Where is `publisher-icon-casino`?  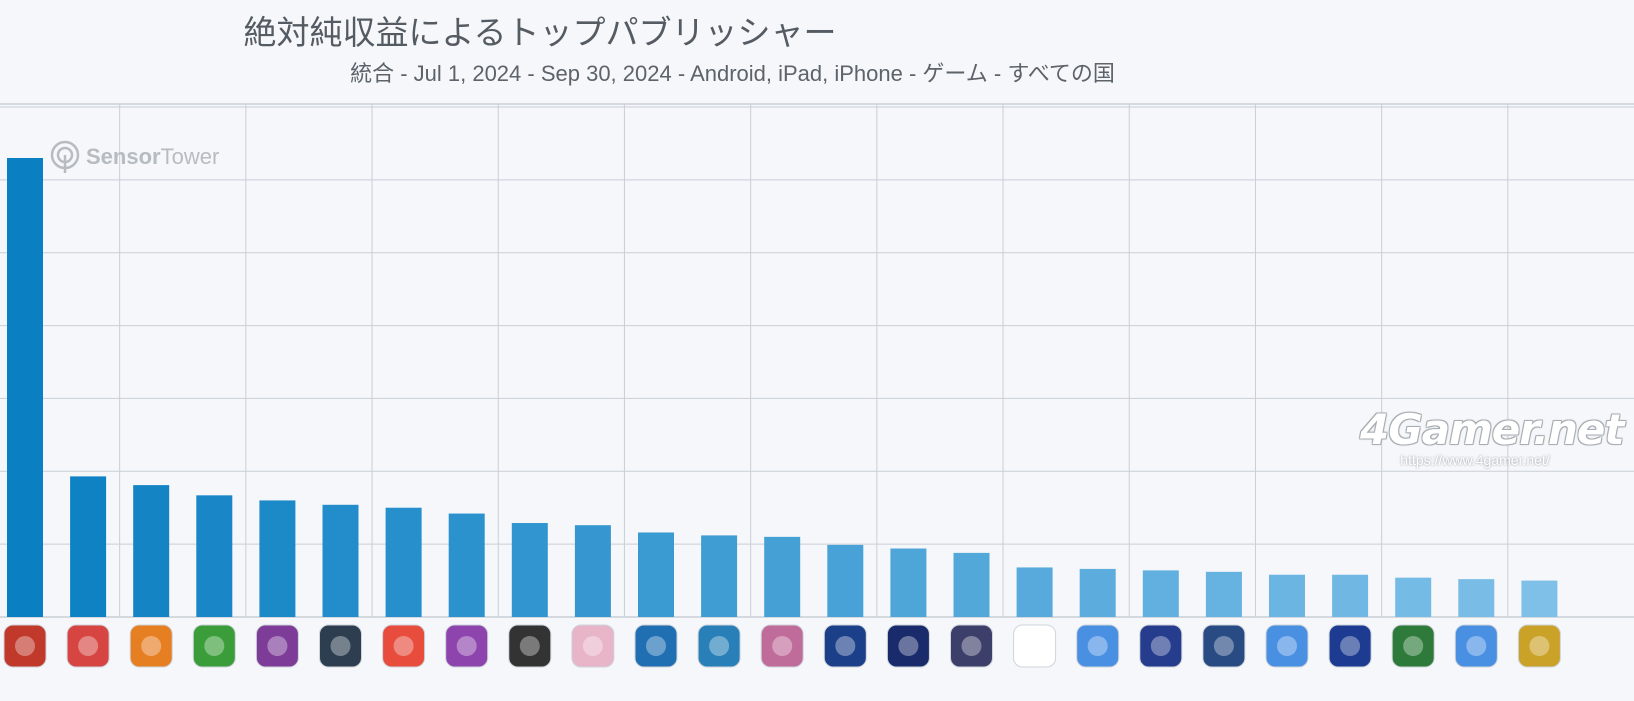 publisher-icon-casino is located at coordinates (908, 646).